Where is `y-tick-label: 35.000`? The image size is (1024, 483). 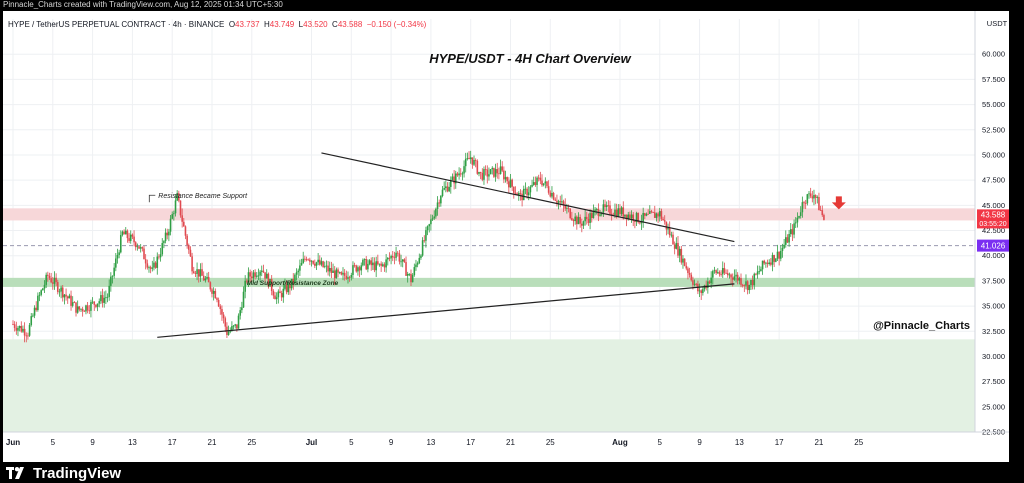 y-tick-label: 35.000 is located at coordinates (993, 306).